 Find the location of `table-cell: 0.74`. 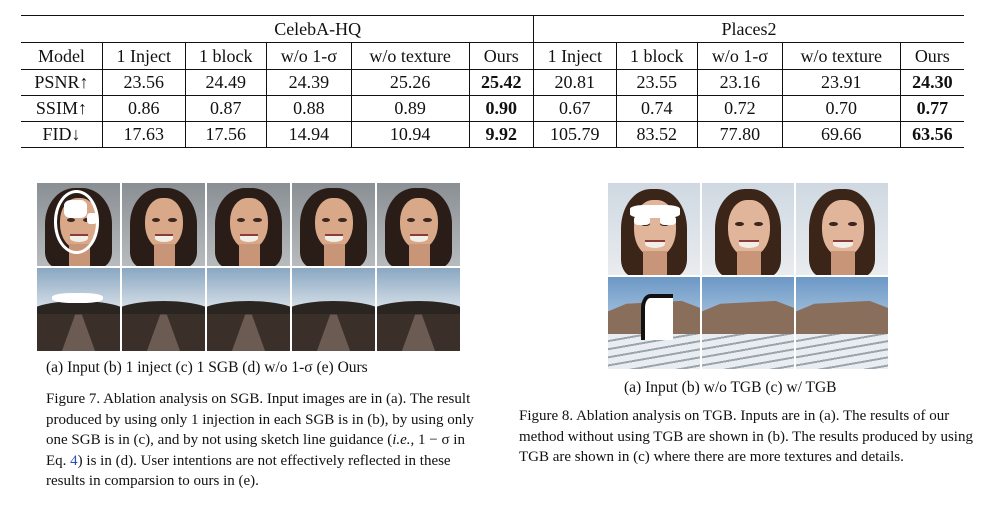

table-cell: 0.74 is located at coordinates (656, 108).